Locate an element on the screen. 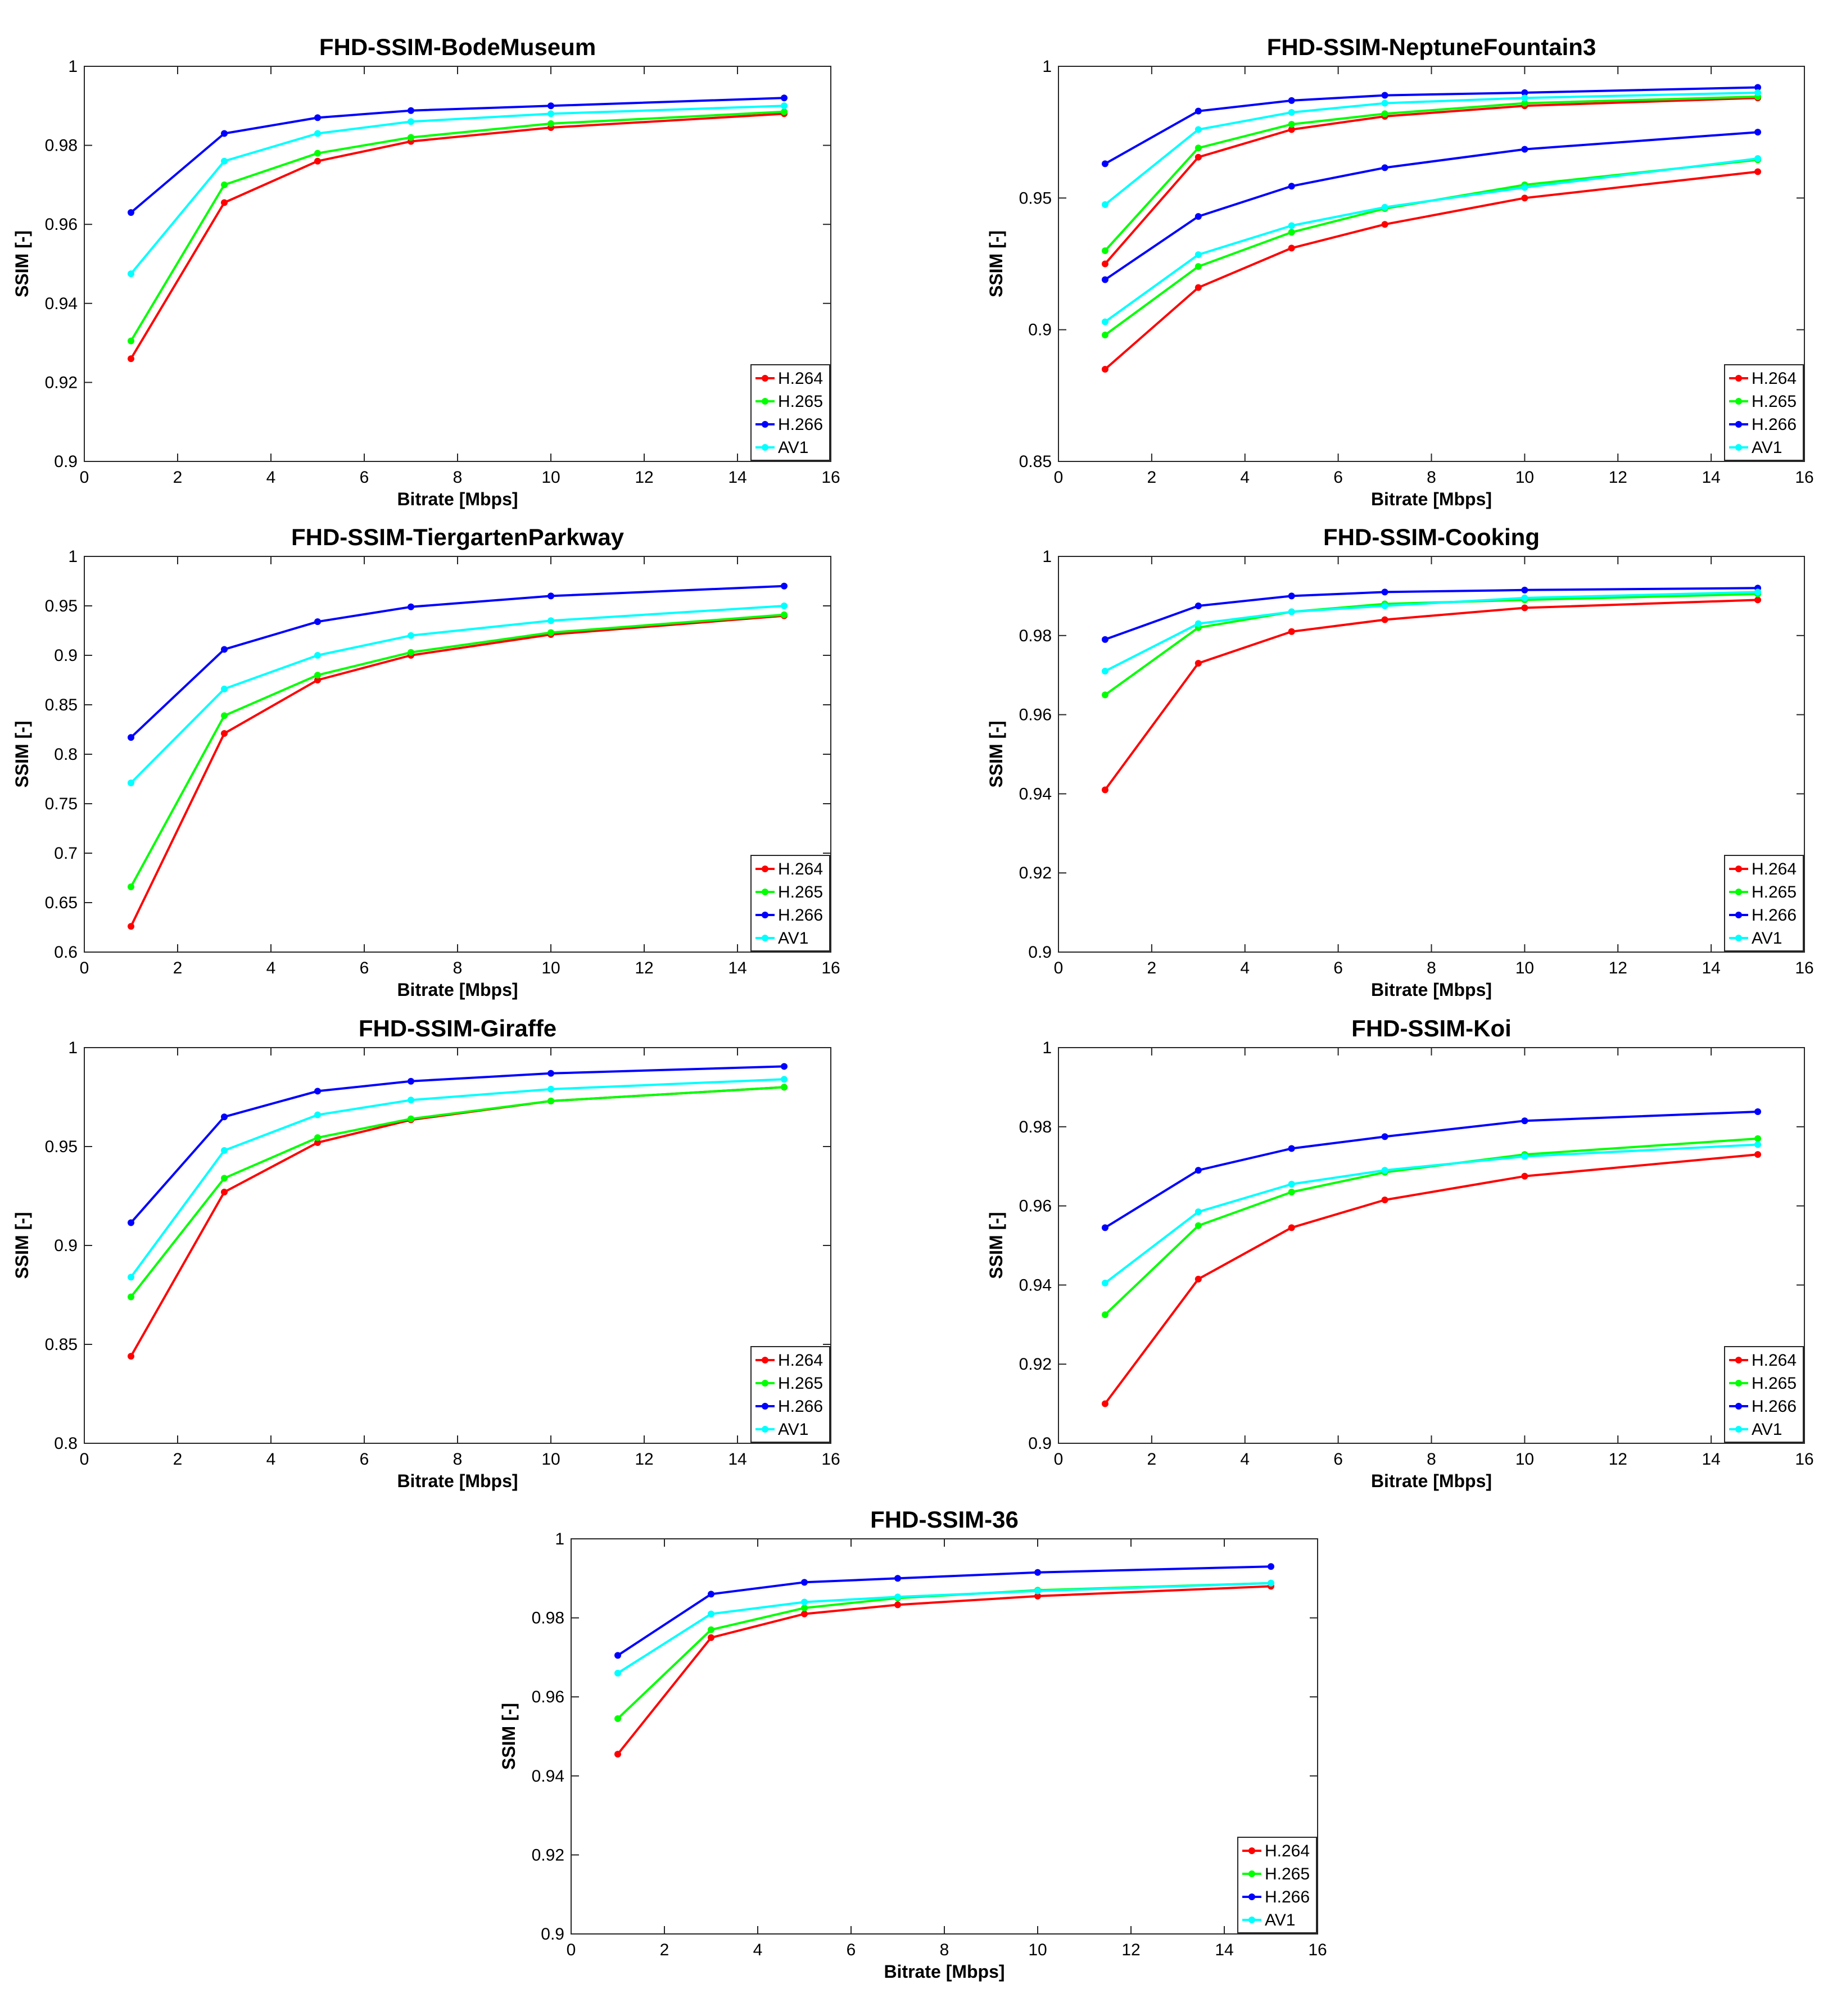 The width and height of the screenshot is (1837, 2016). y-tick-label: 0.85 is located at coordinates (61, 705).